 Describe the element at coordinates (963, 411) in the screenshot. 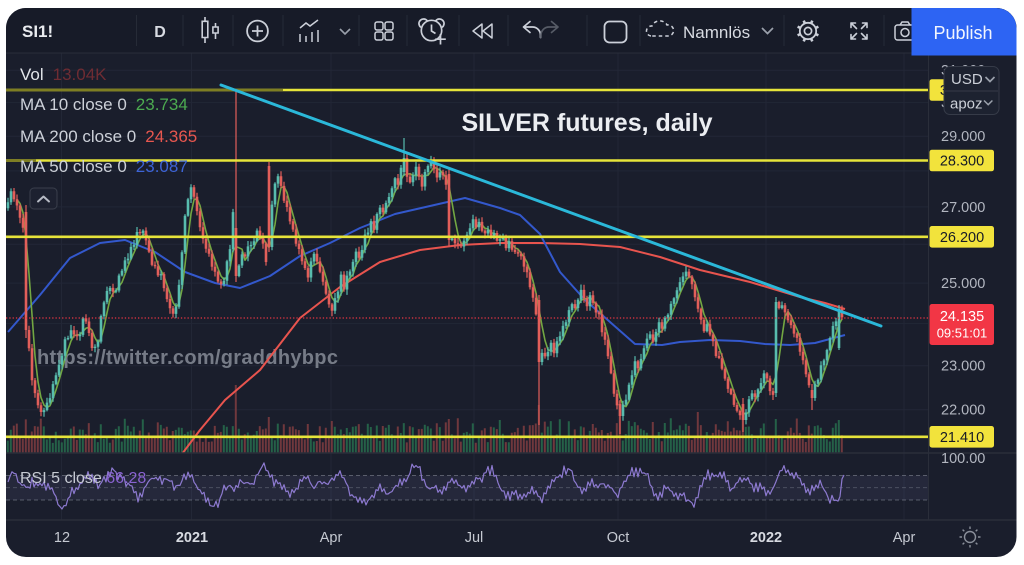

I see `svg-text: 22.000` at that location.